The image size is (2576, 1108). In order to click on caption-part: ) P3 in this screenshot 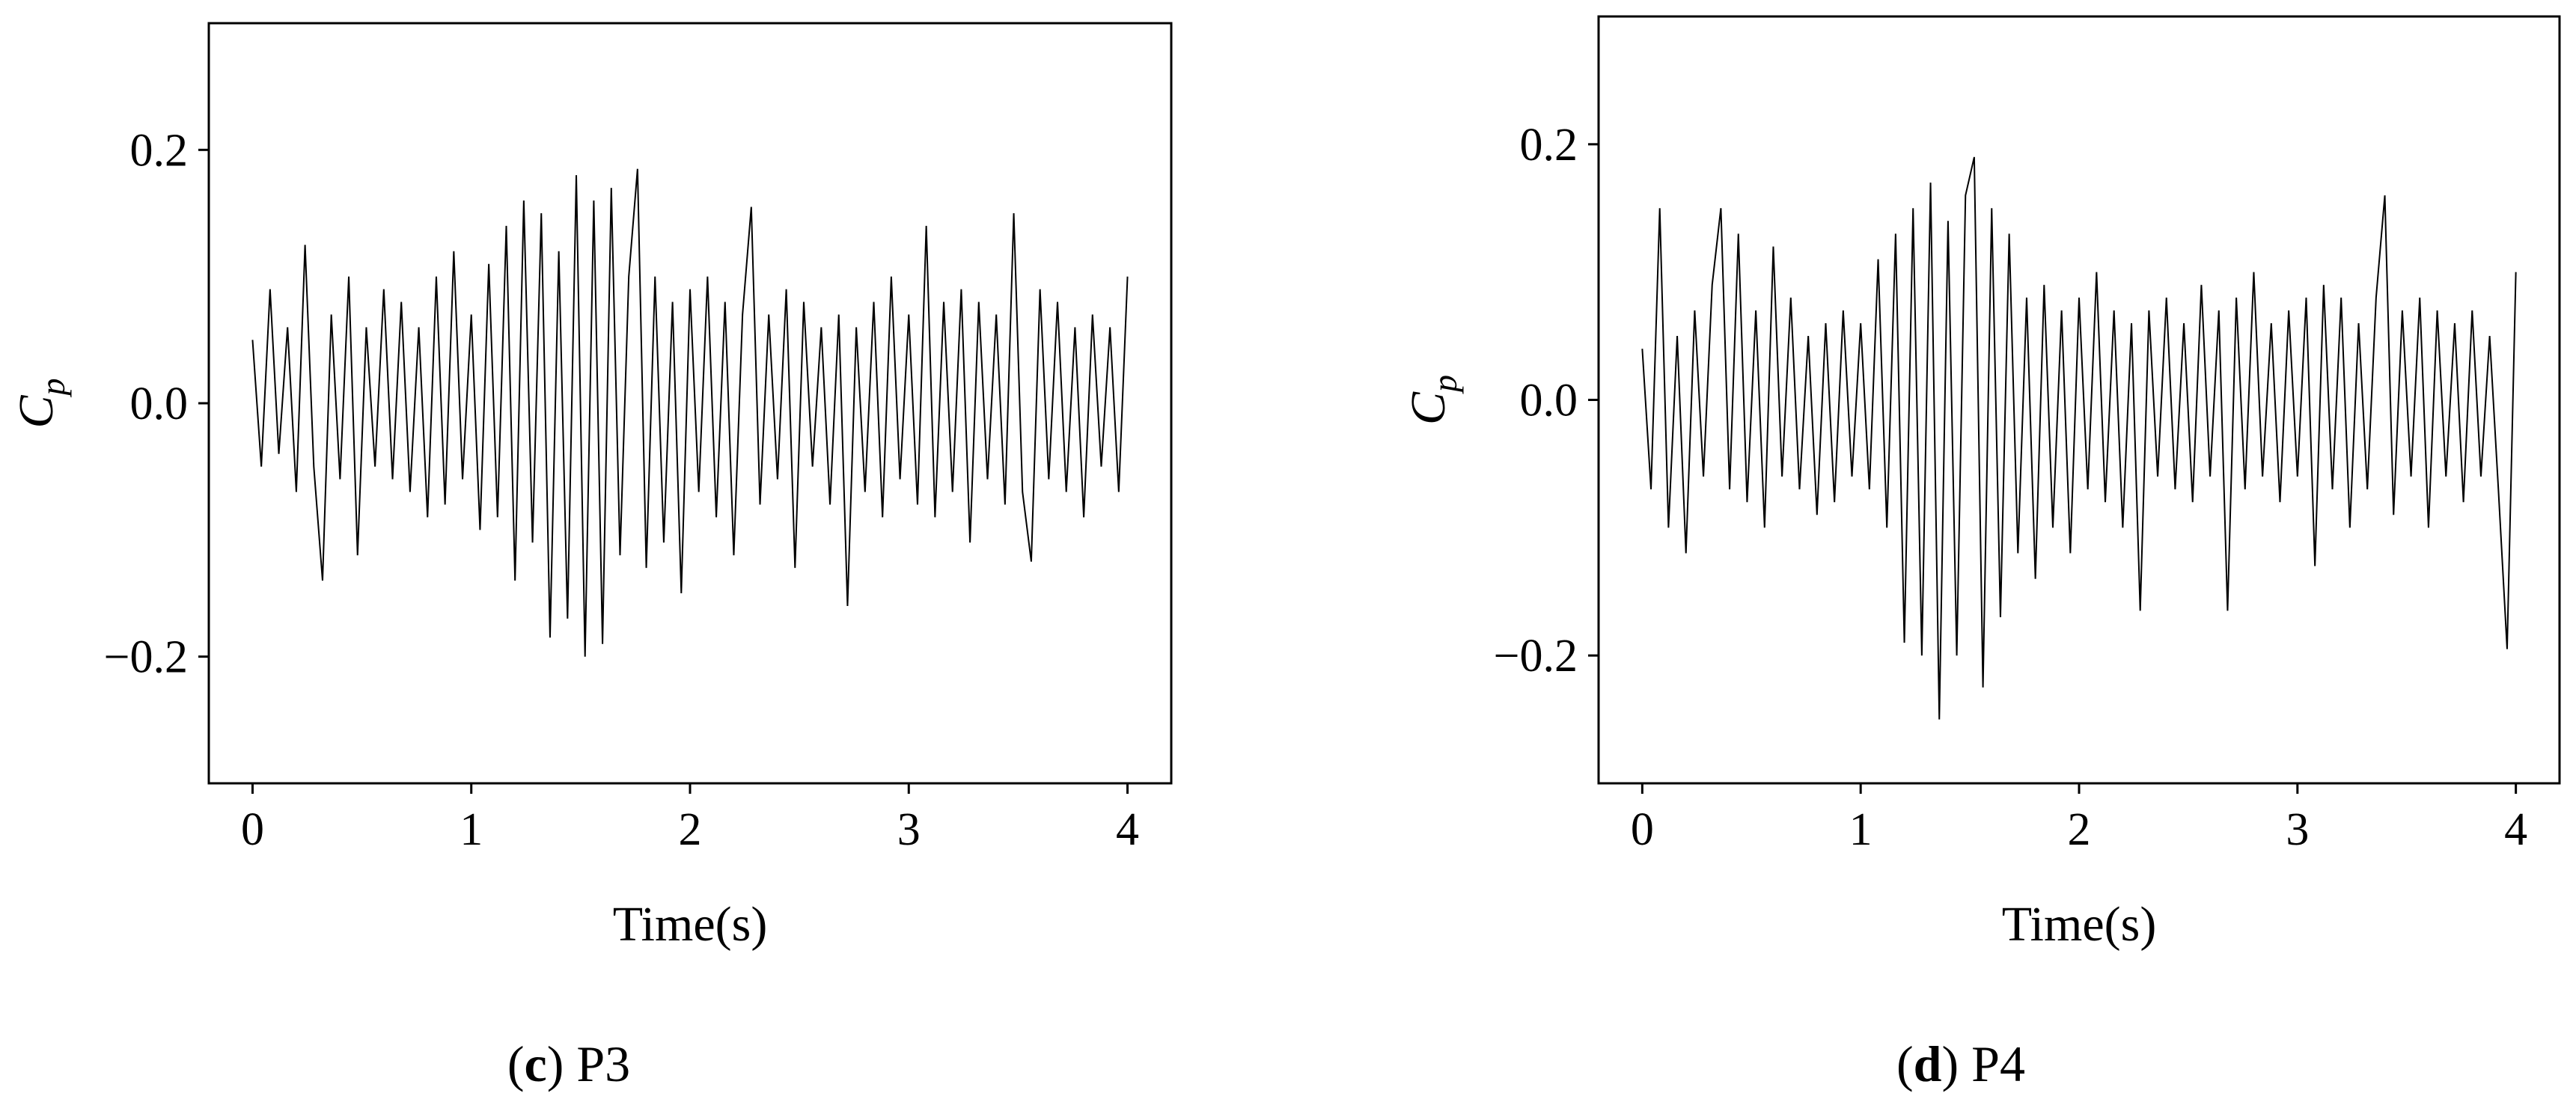, I will do `click(588, 1063)`.